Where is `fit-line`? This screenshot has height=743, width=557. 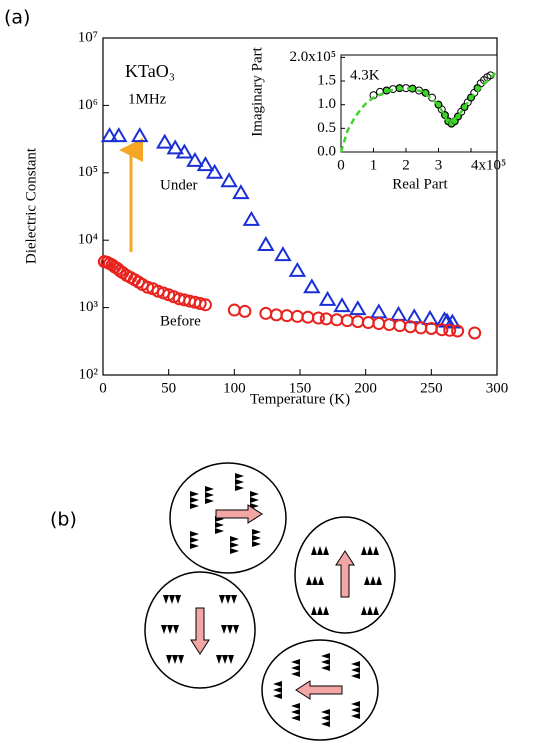
fit-line is located at coordinates (418, 111).